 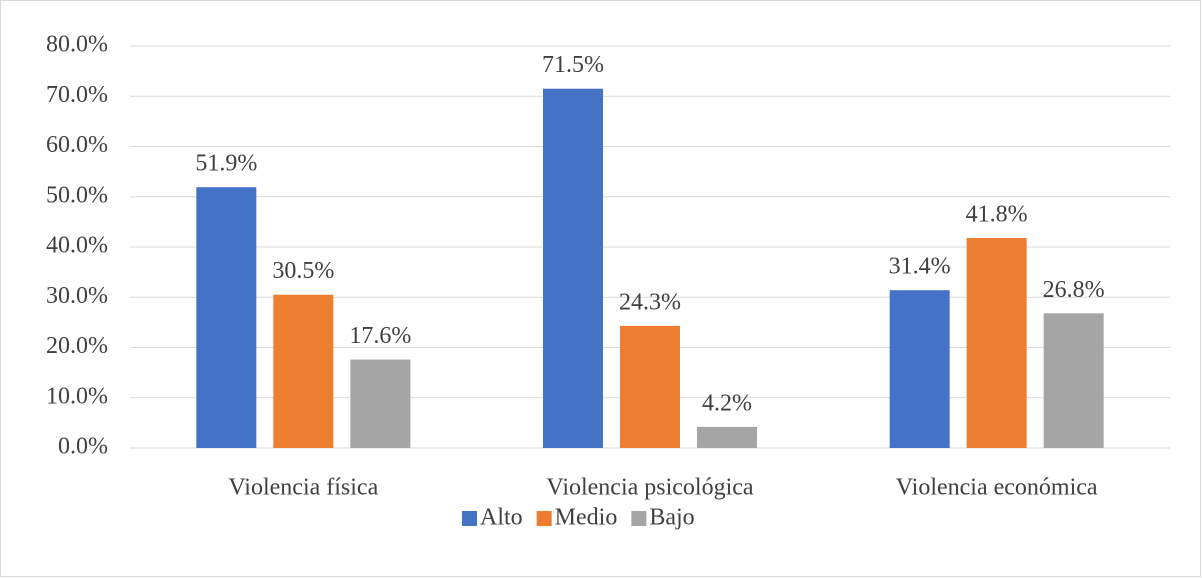 I want to click on data-label: 41.8%, so click(x=997, y=214).